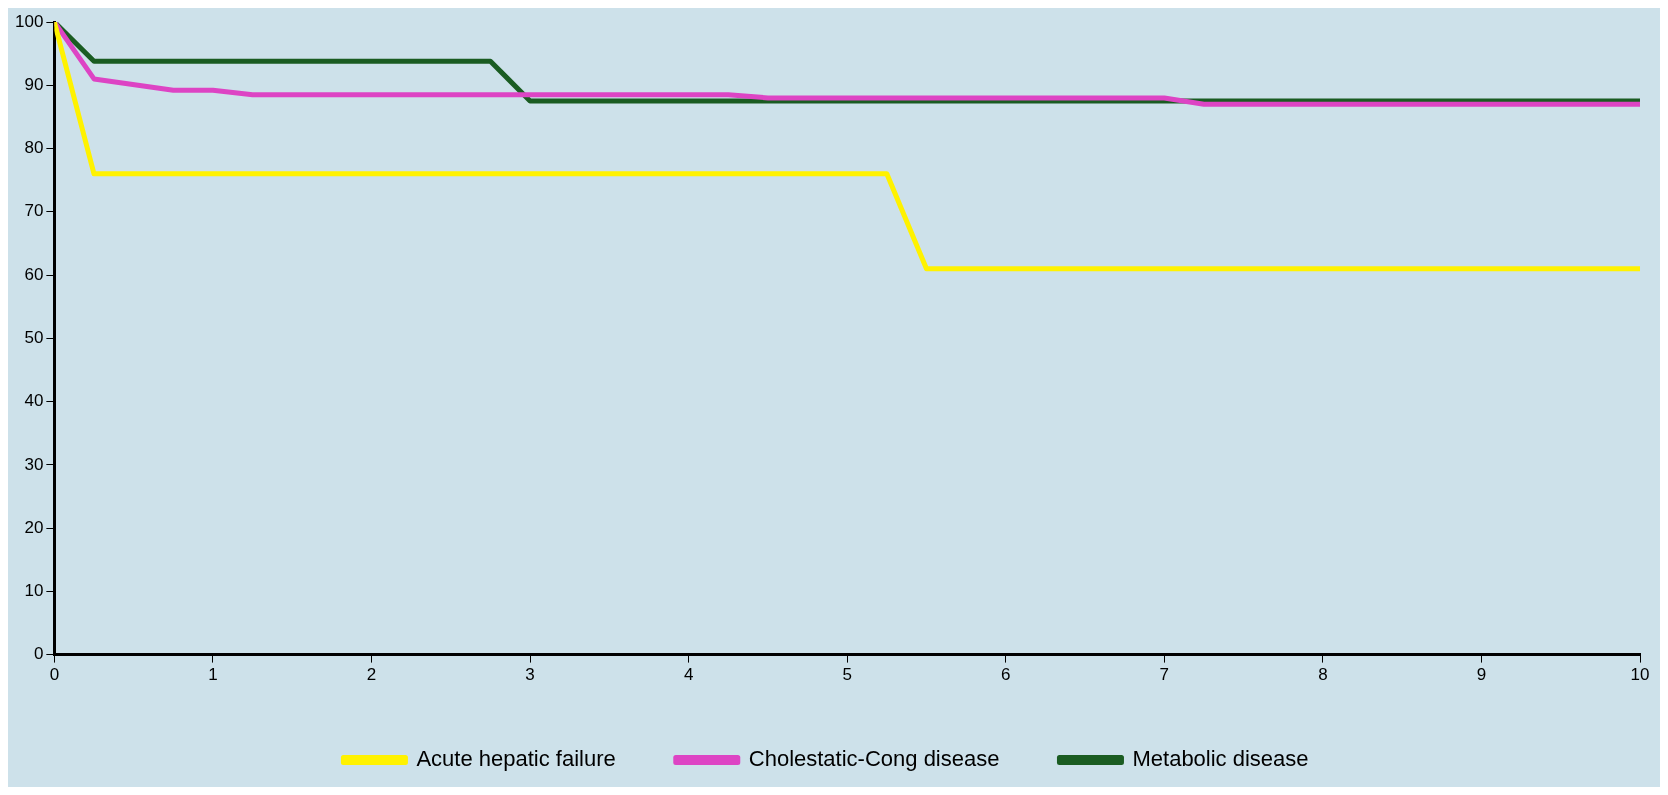 Image resolution: width=1668 pixels, height=795 pixels. Describe the element at coordinates (1481, 675) in the screenshot. I see `x-tick-label: 9` at that location.